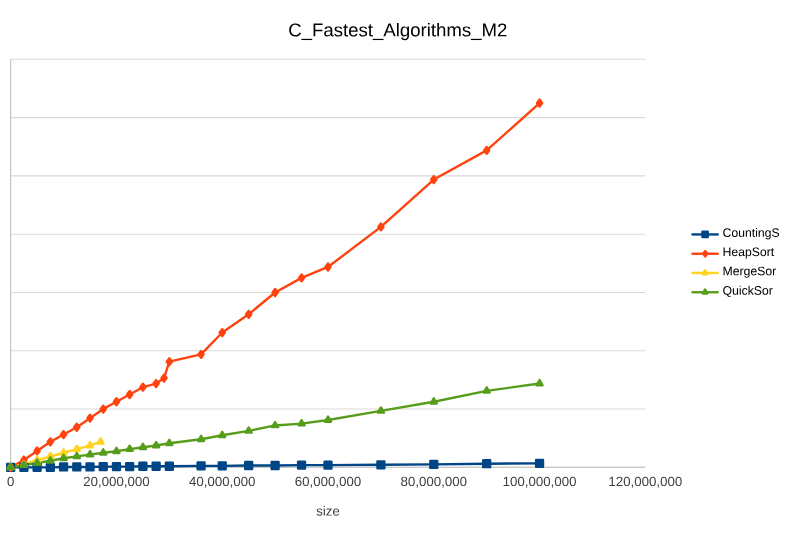  Describe the element at coordinates (398, 31) in the screenshot. I see `chart-title: C_Fastest_Algorithms_M2` at that location.